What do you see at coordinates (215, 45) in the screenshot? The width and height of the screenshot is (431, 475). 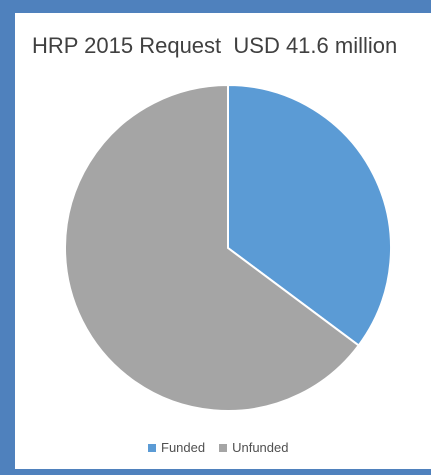 I see `chart-title: HRP 2015 Request USD 41.6 million` at bounding box center [215, 45].